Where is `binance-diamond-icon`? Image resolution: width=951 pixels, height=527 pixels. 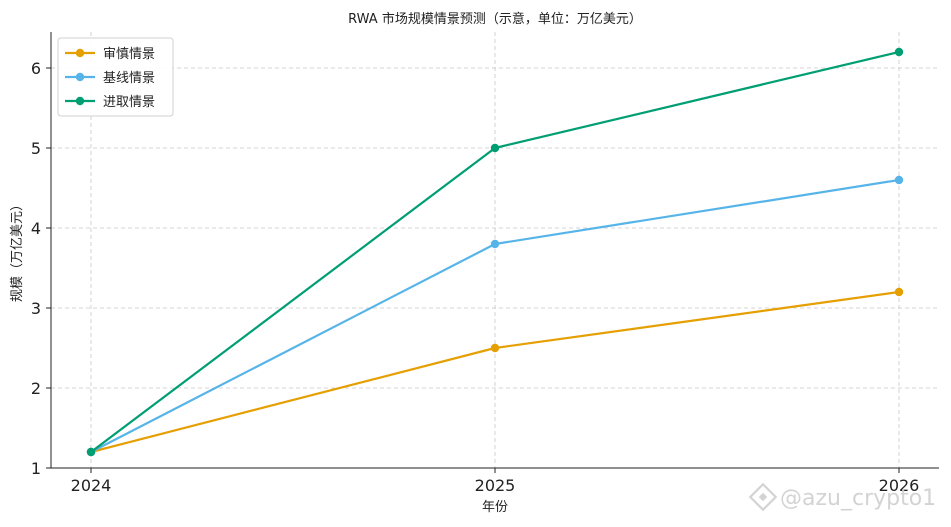 binance-diamond-icon is located at coordinates (763, 497).